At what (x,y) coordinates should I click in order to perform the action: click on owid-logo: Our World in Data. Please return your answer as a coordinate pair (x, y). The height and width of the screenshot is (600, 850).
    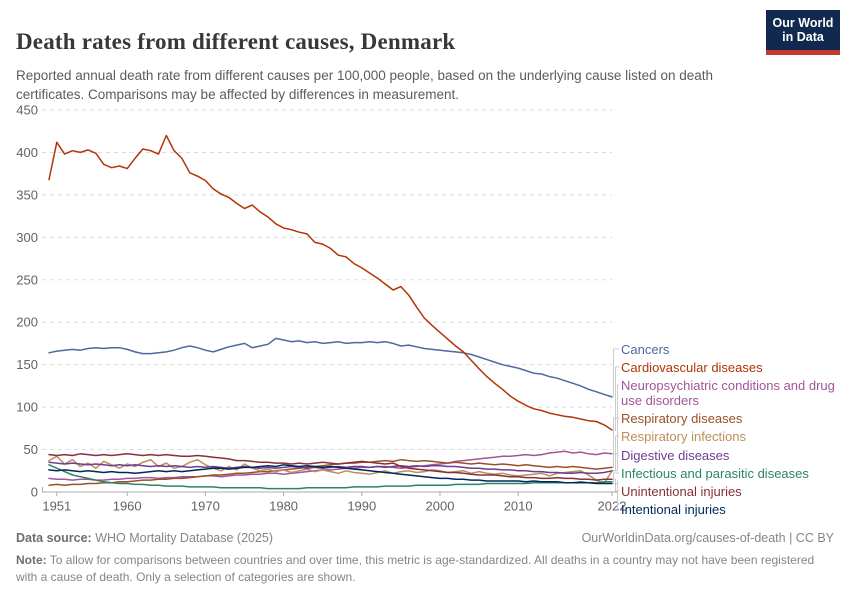
    Looking at the image, I should click on (803, 32).